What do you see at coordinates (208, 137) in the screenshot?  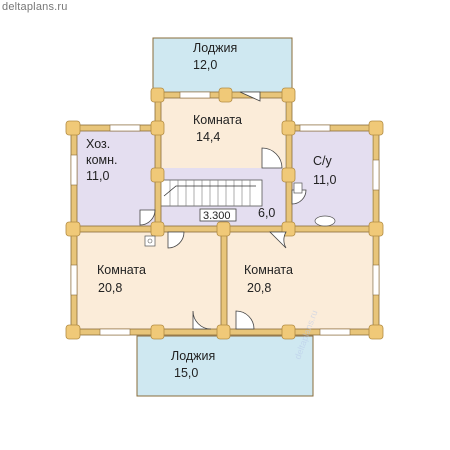 I see `room-top-area: 14,4` at bounding box center [208, 137].